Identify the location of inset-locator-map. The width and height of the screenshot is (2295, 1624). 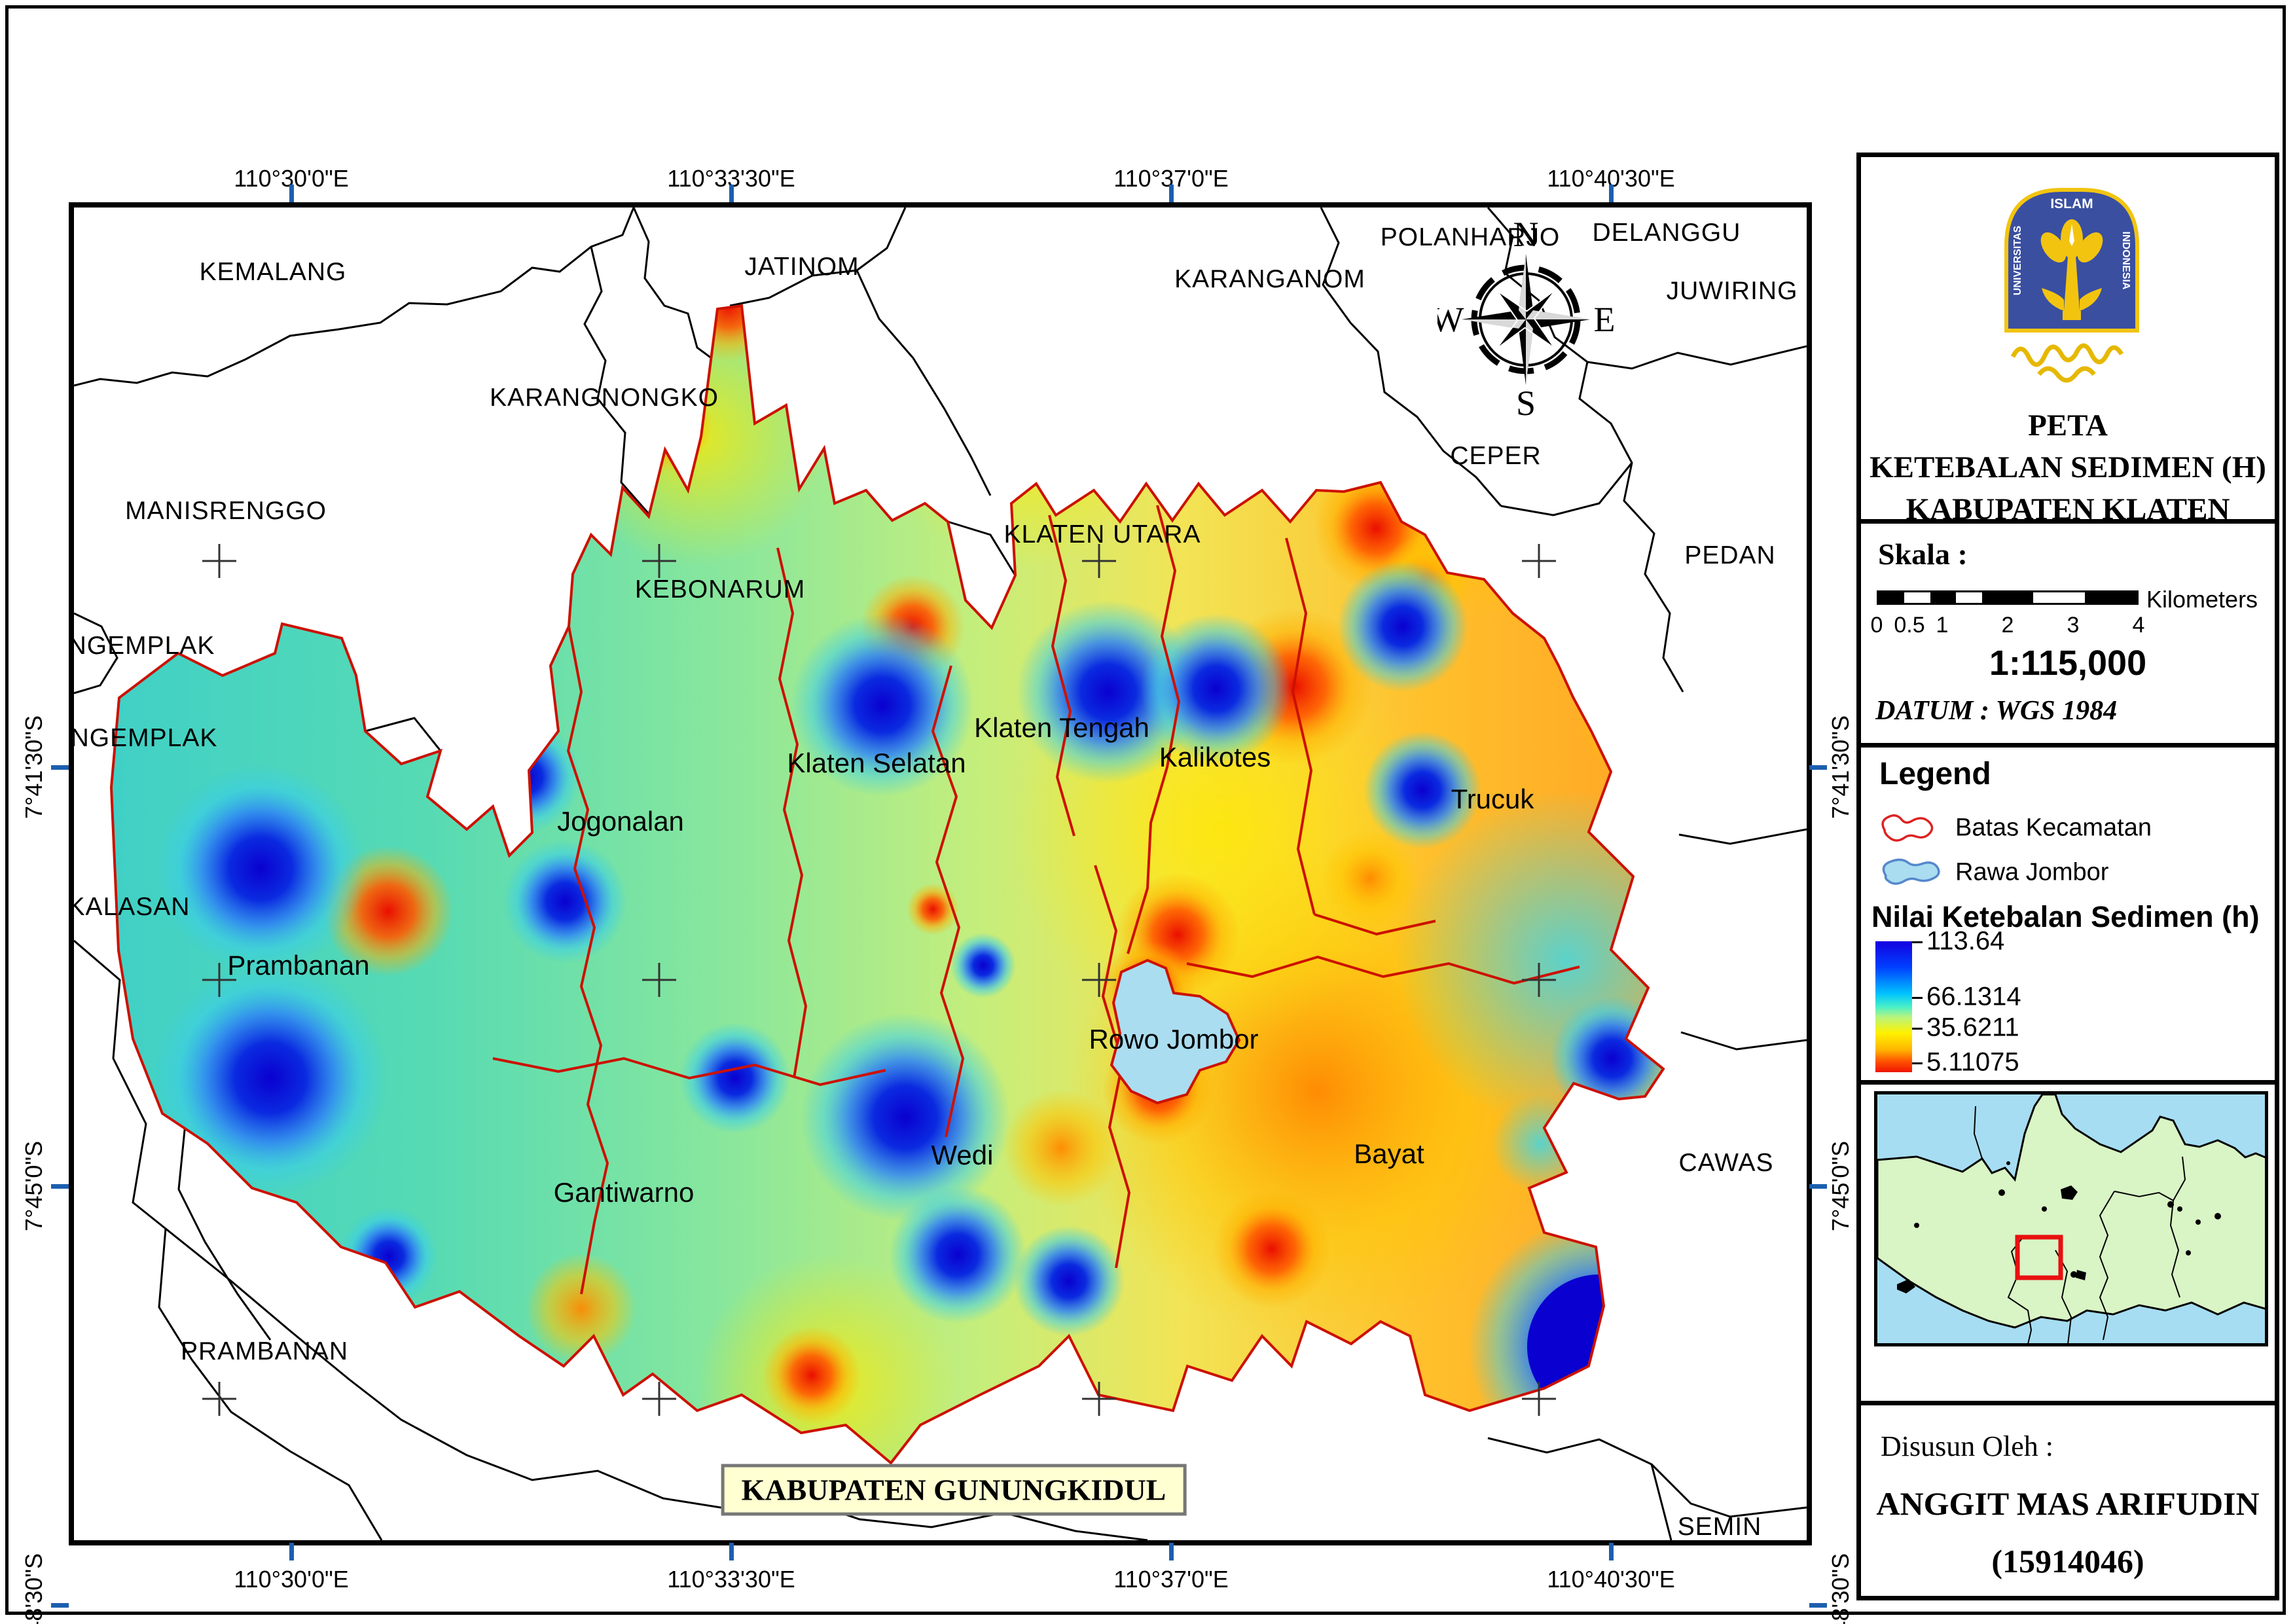
(2071, 1218).